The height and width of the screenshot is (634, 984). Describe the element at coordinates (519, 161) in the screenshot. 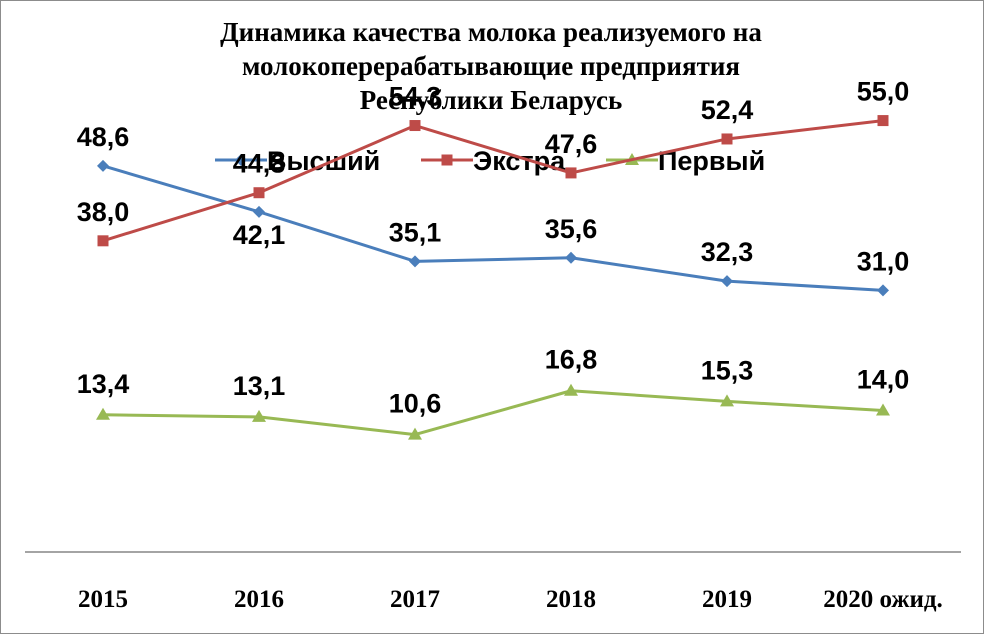

I see `legend-label-2: Экстра` at that location.